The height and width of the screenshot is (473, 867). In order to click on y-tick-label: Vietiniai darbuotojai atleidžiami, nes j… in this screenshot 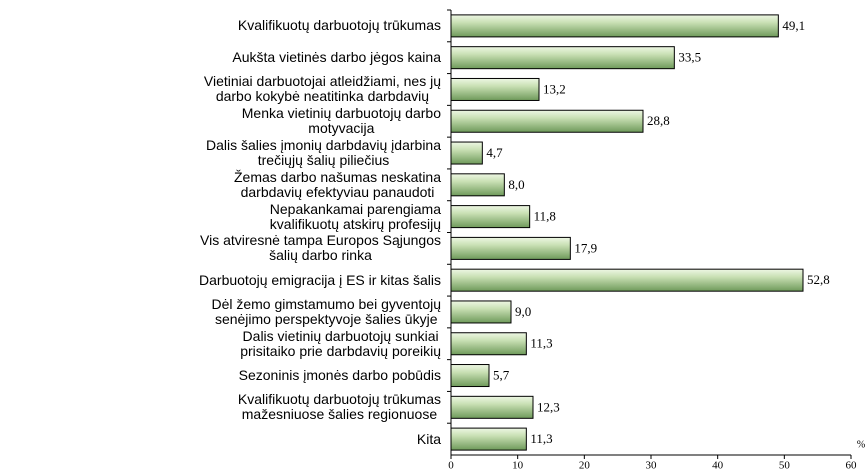, I will do `click(322, 89)`.